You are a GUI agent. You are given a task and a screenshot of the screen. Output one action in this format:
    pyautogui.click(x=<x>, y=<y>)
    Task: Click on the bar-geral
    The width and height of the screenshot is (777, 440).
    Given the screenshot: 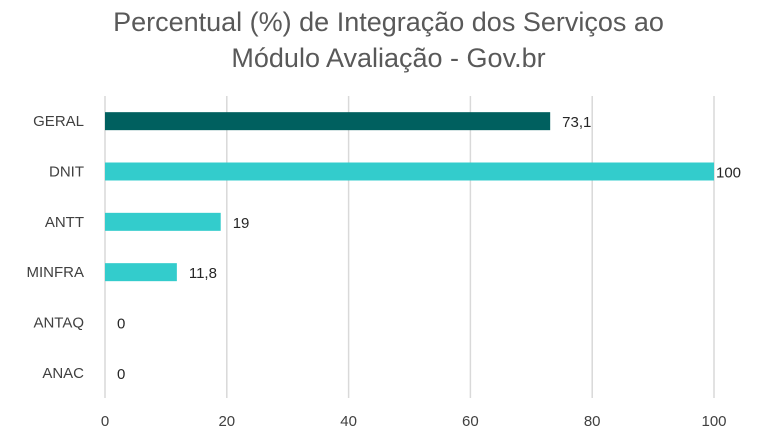 What is the action you would take?
    pyautogui.click(x=328, y=121)
    